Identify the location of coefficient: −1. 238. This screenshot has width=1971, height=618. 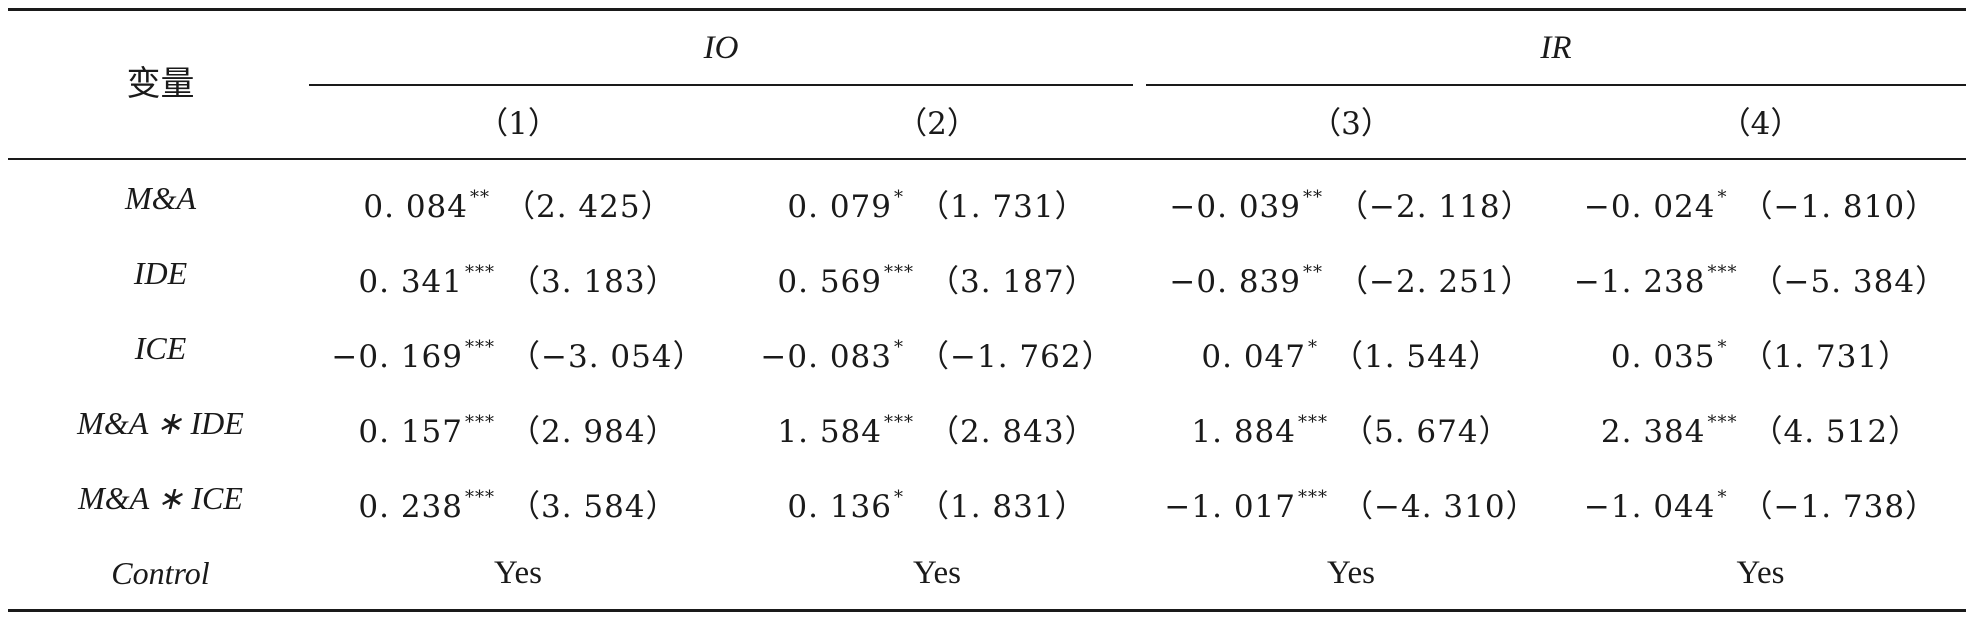
(1639, 282).